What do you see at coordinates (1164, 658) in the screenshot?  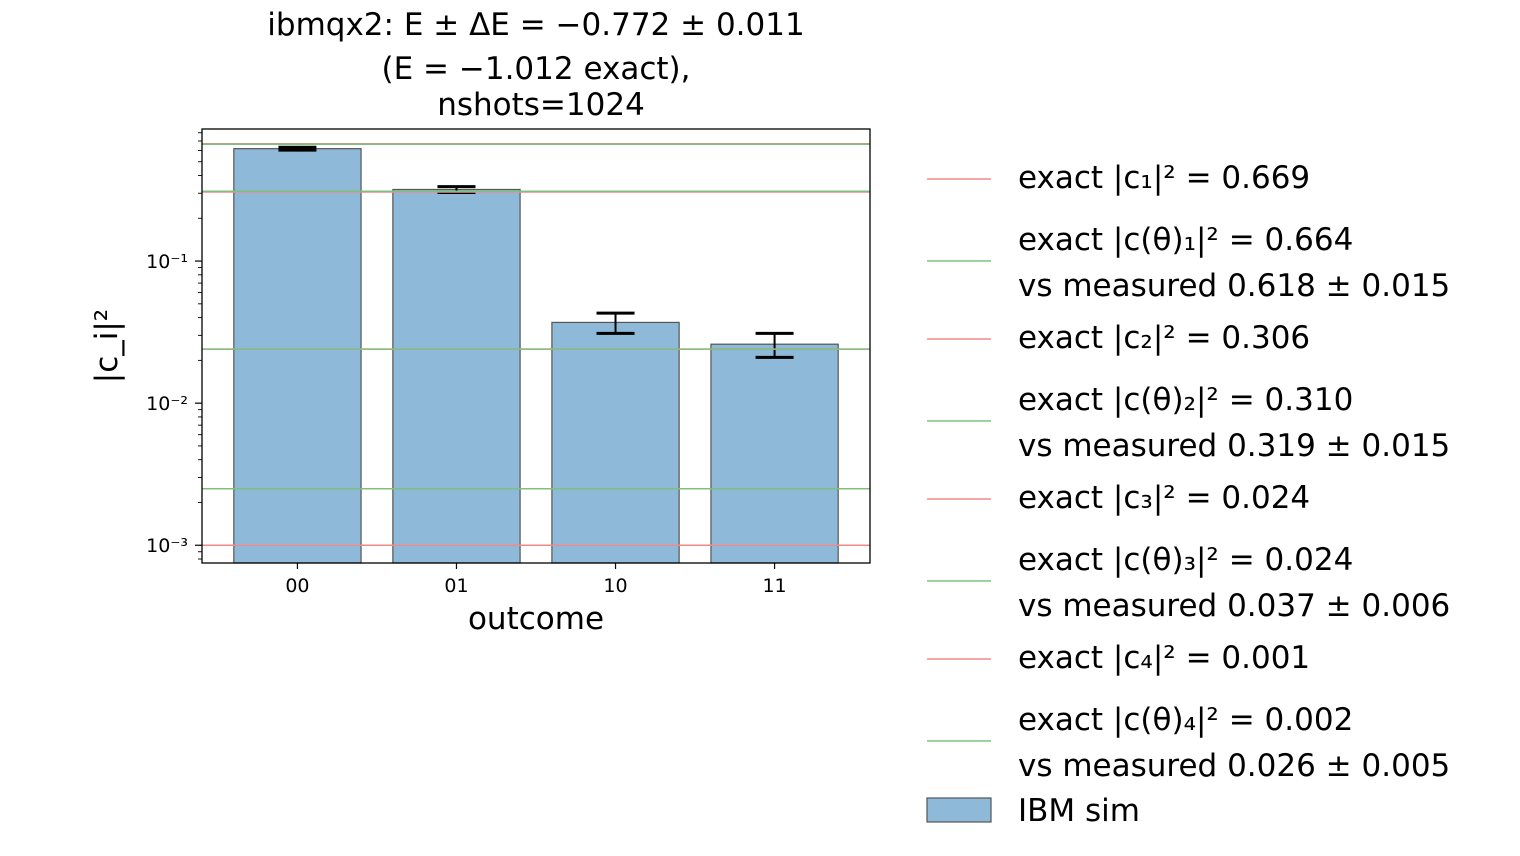 I see `legend-label-7: exact |c₄|² = 0.001` at bounding box center [1164, 658].